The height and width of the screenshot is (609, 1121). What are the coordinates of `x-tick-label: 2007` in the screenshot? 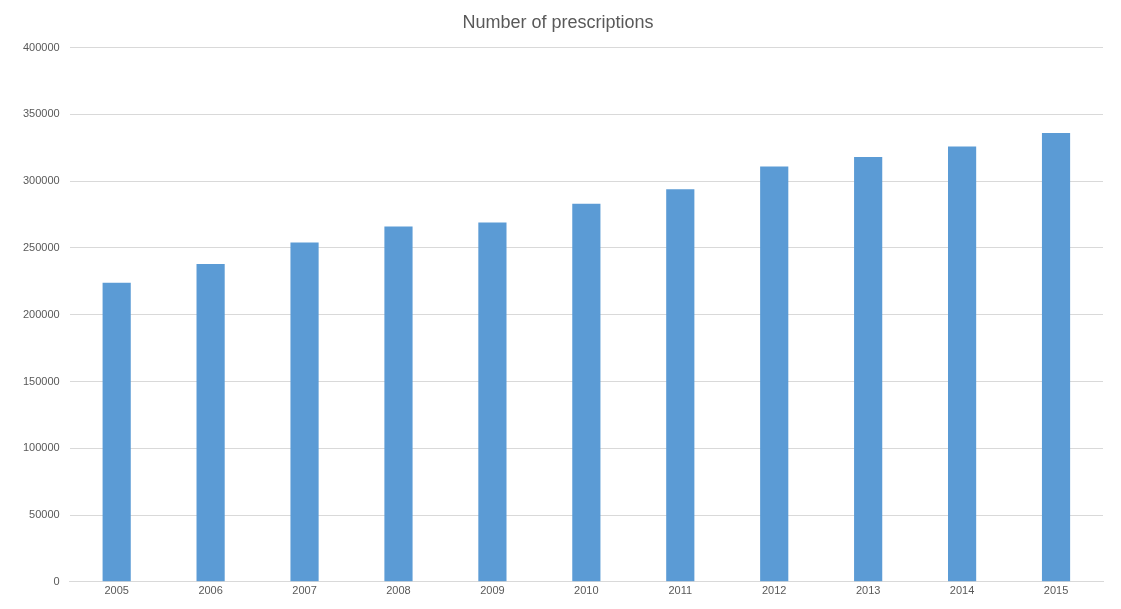 It's located at (304, 590).